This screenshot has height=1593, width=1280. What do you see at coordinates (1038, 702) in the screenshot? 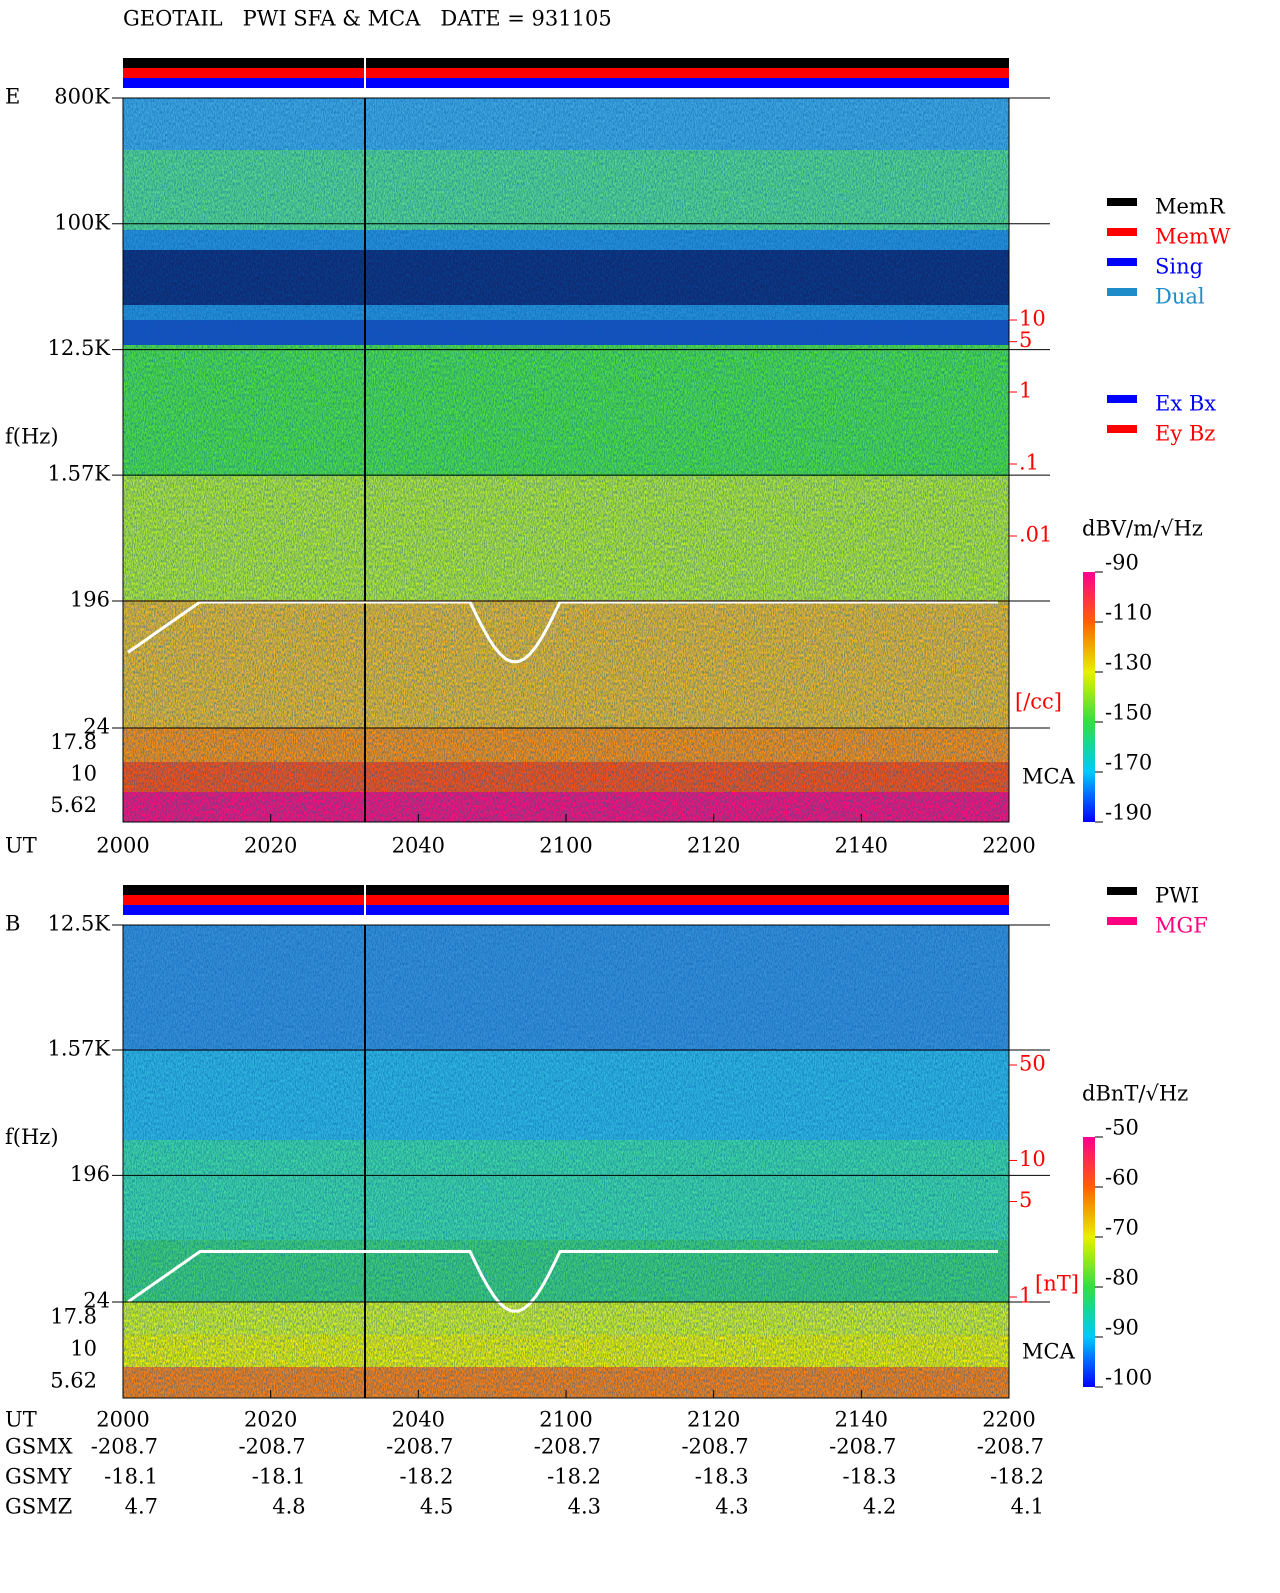
I see `y2-unit-label: [/cc]` at bounding box center [1038, 702].